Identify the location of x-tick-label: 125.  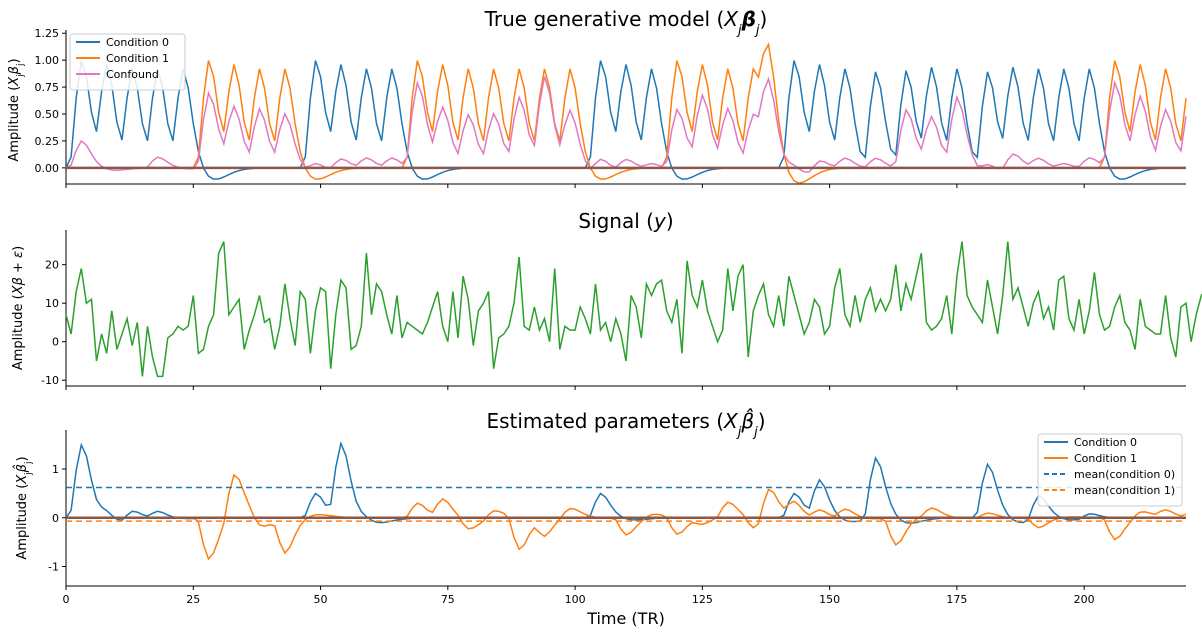
(702, 599).